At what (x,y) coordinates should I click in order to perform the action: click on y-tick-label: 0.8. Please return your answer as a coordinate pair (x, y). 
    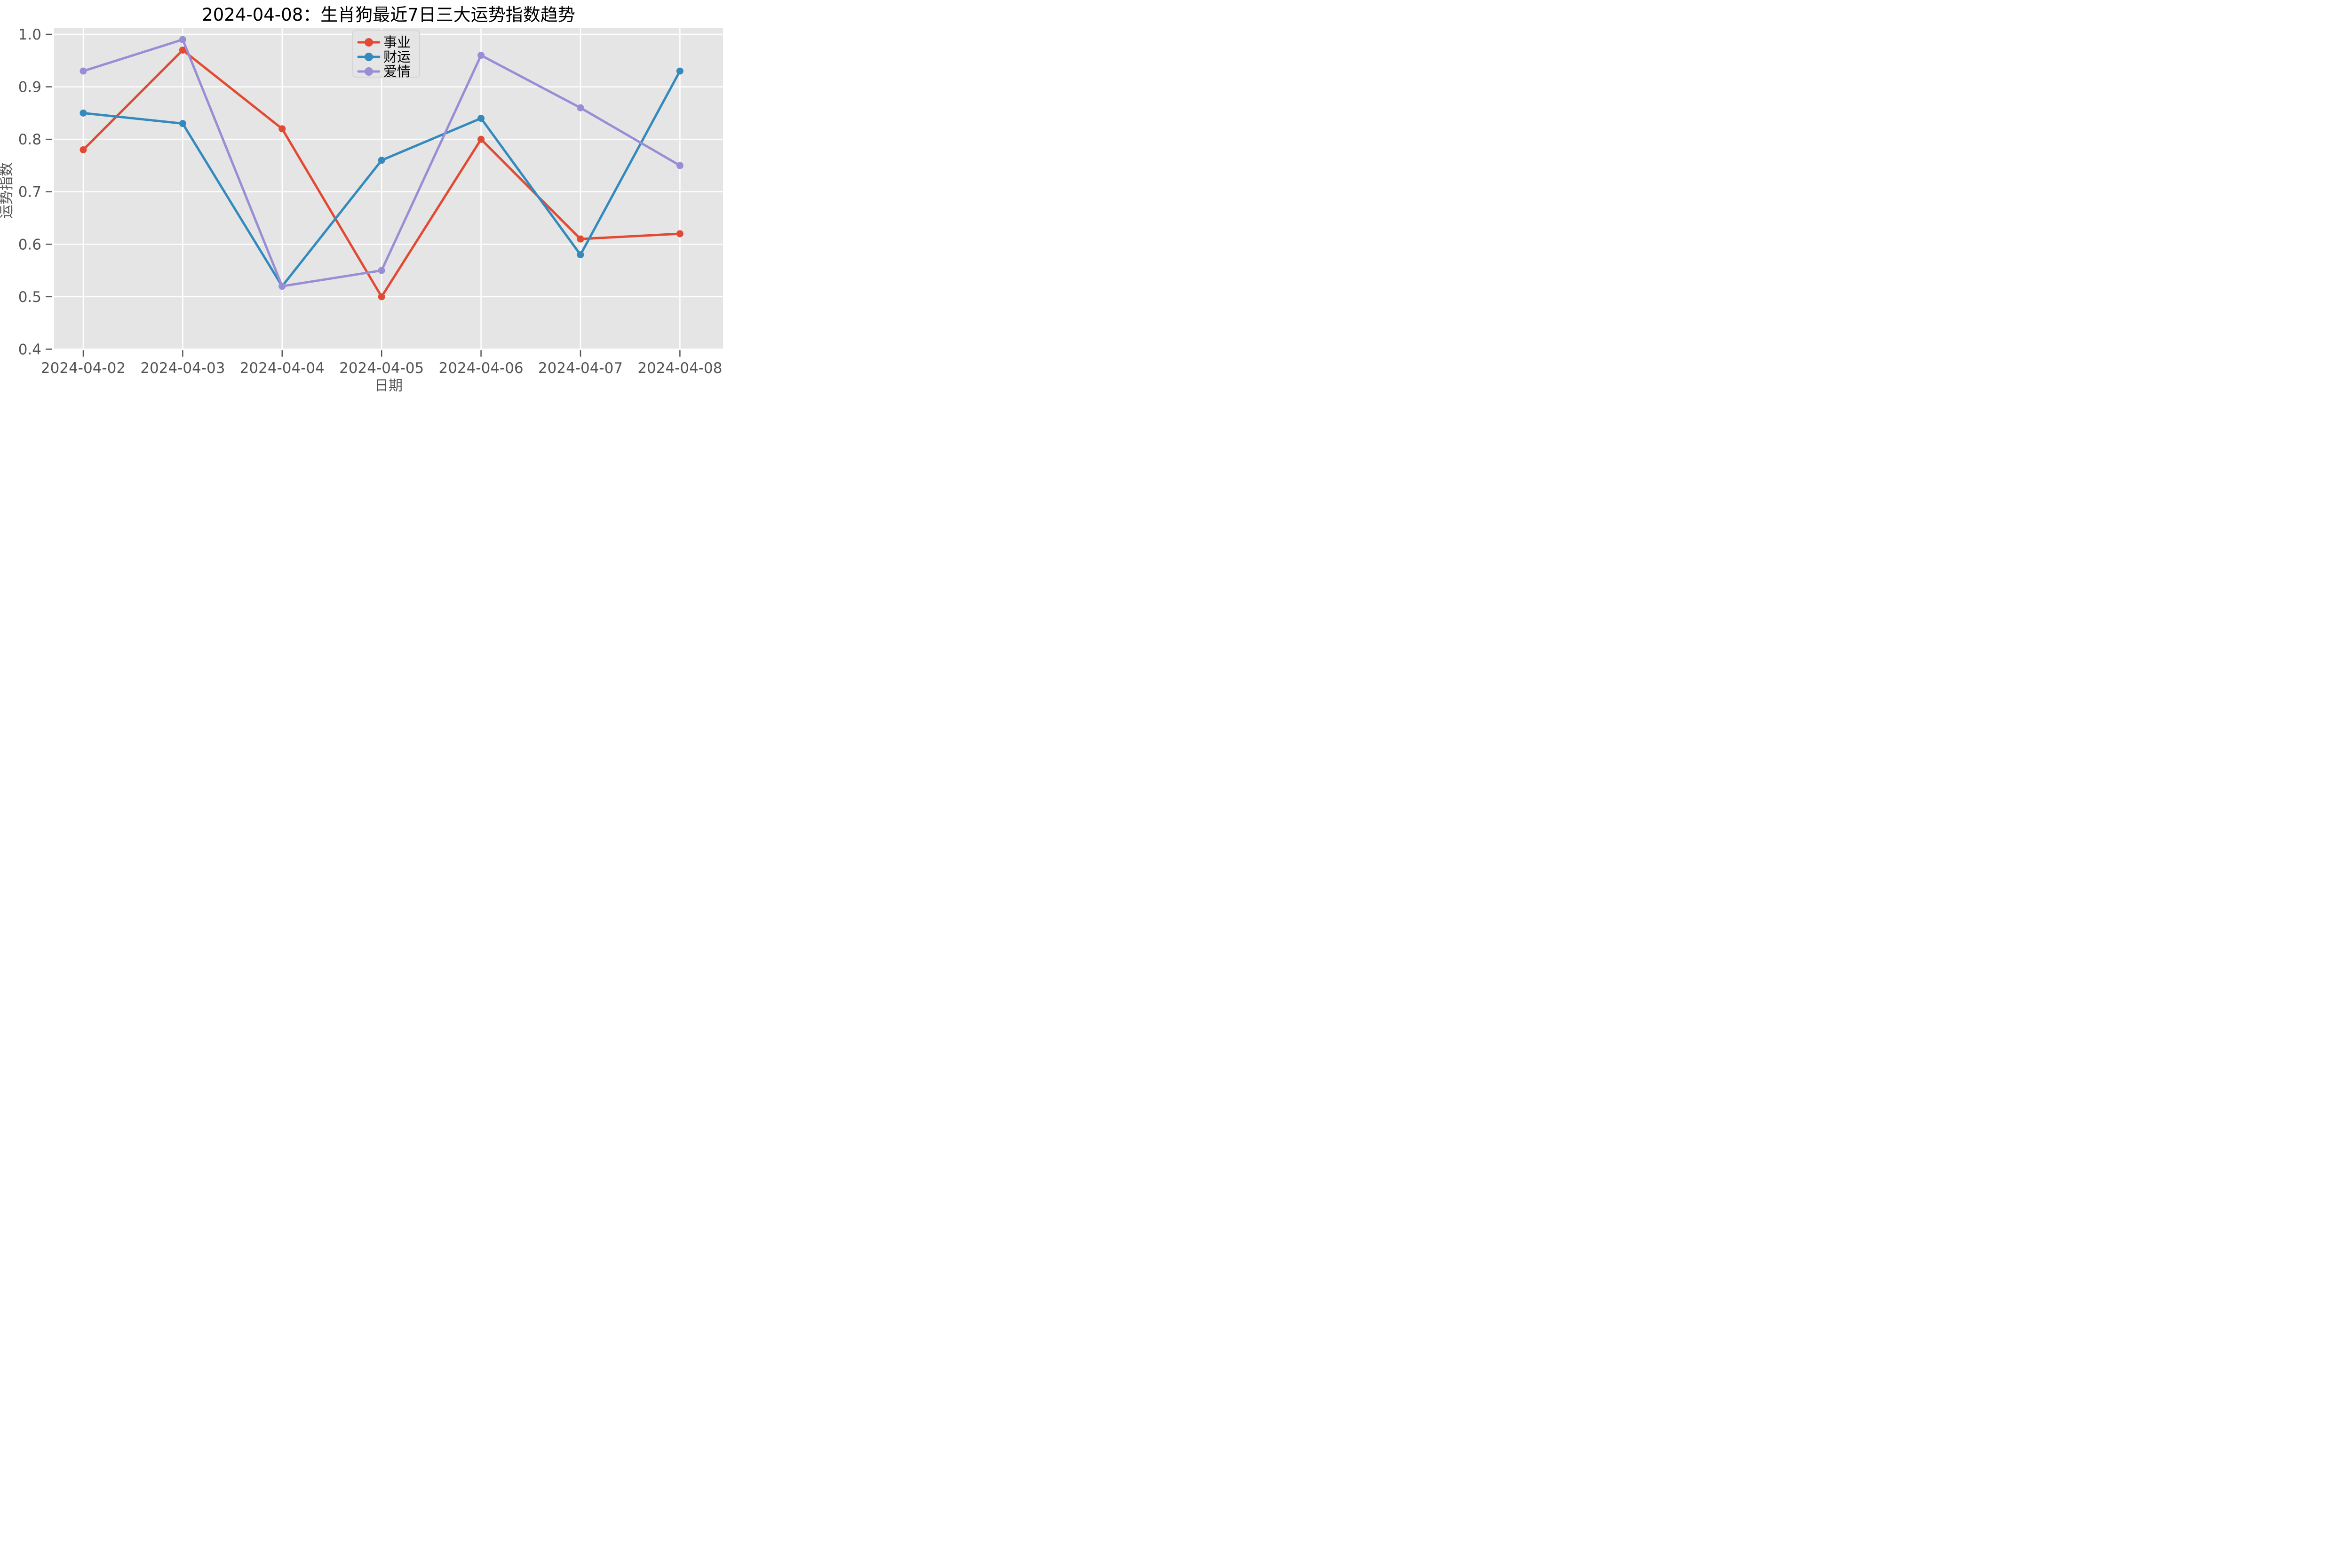
    Looking at the image, I should click on (29, 139).